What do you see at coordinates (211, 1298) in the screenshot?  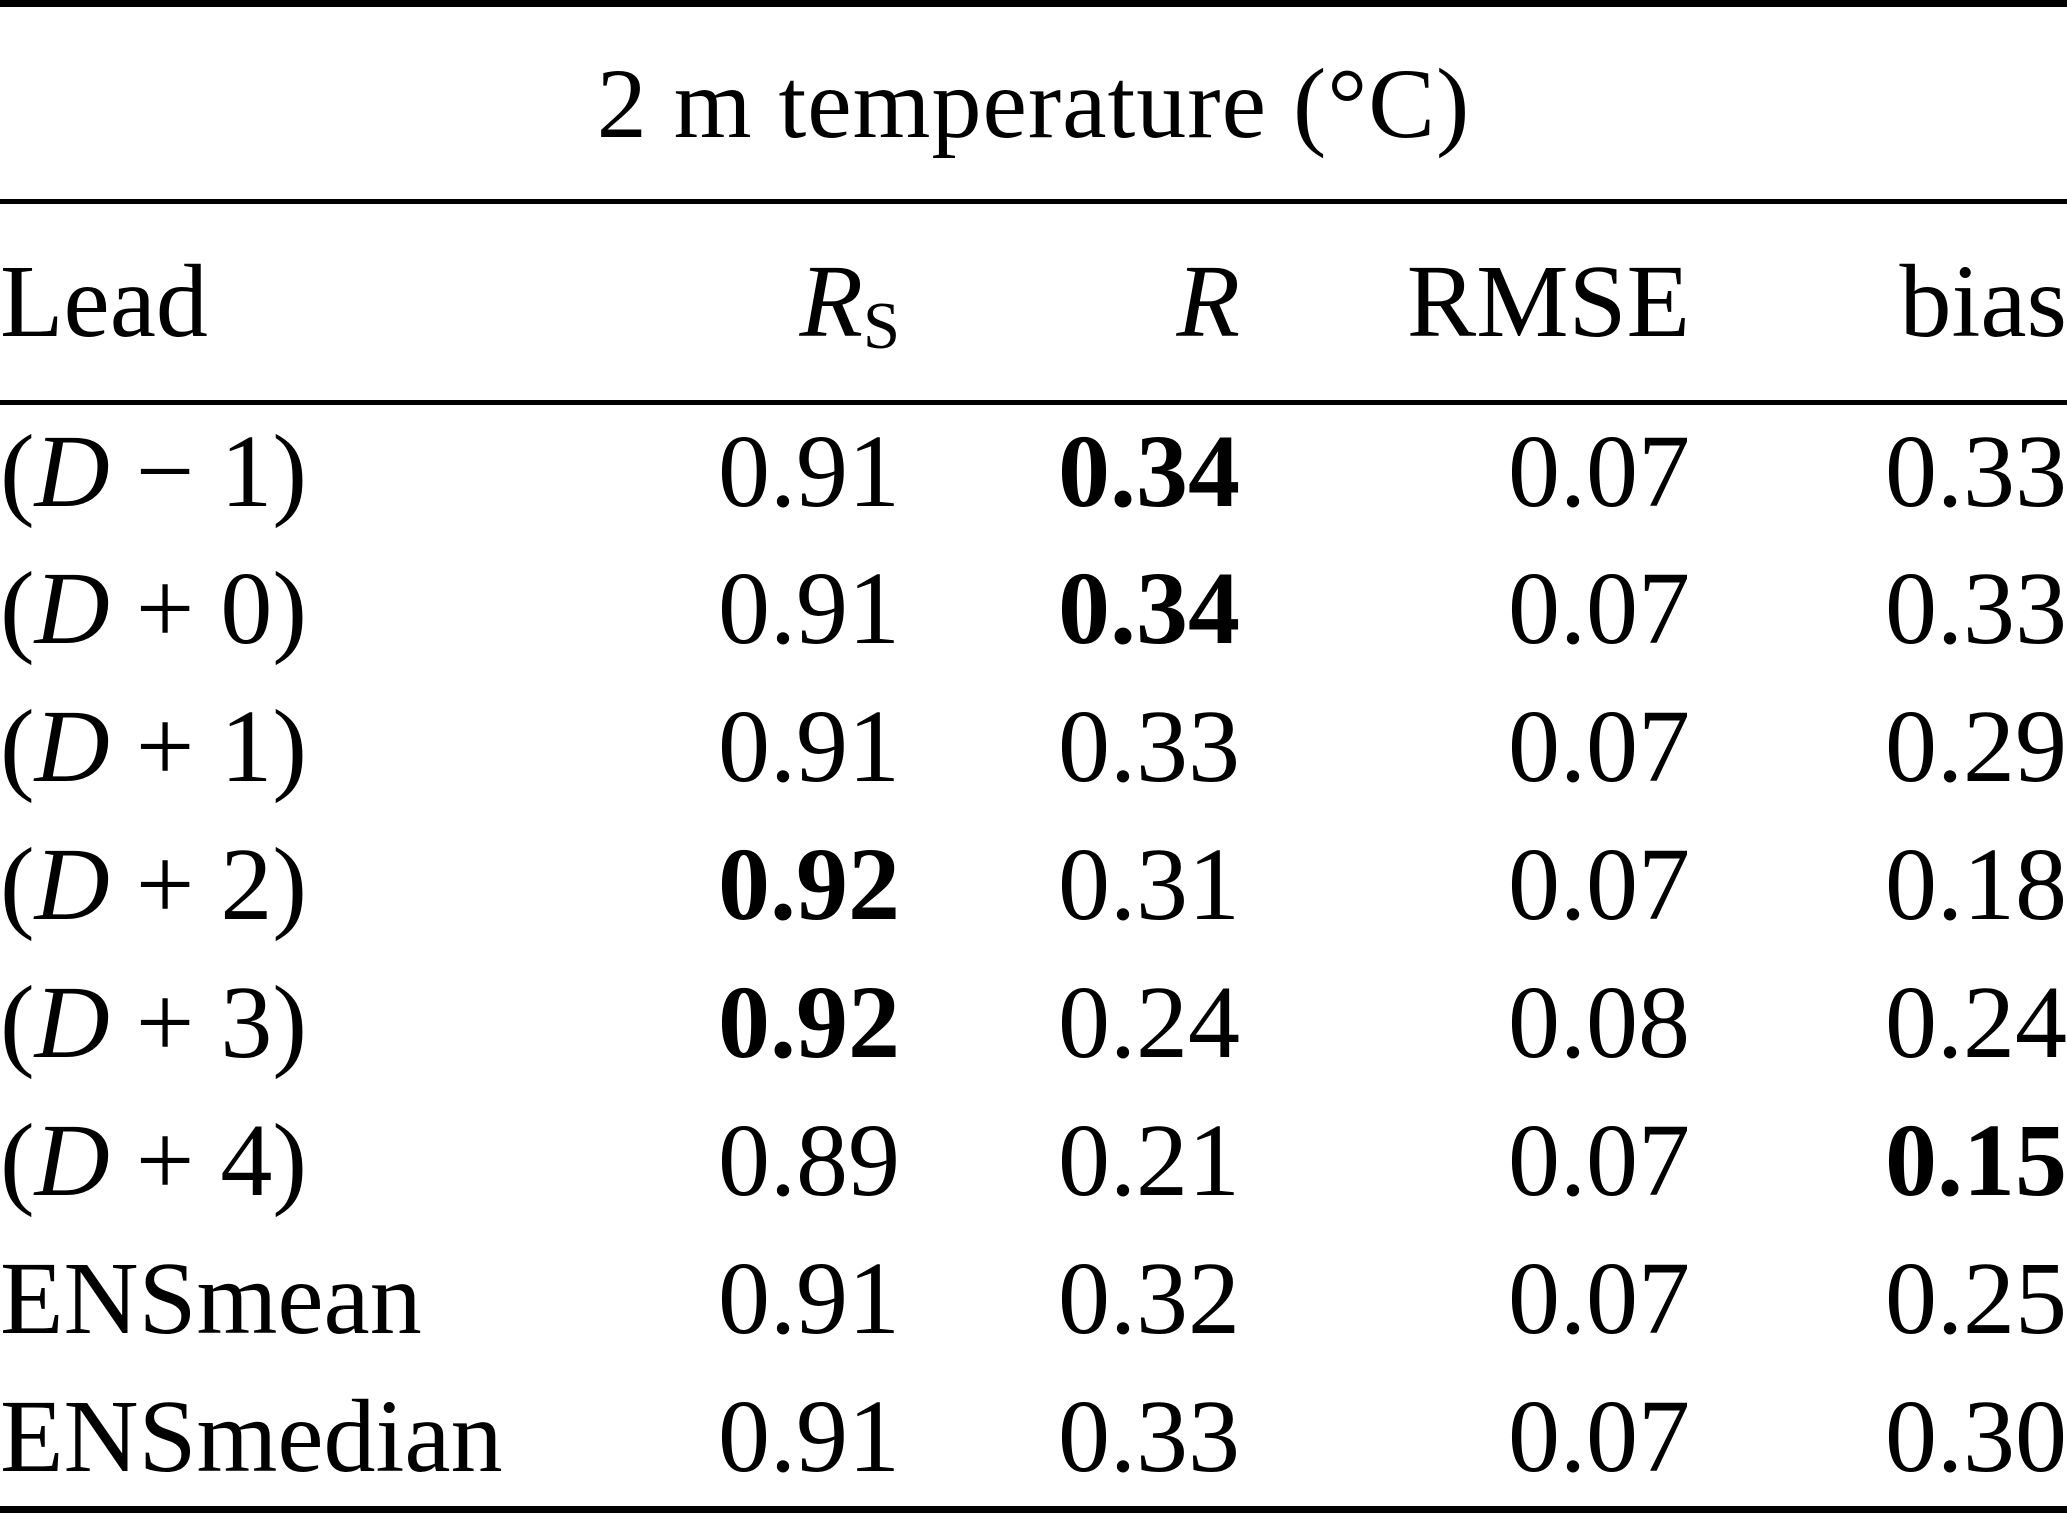 I see `lead-cell: ENSmean` at bounding box center [211, 1298].